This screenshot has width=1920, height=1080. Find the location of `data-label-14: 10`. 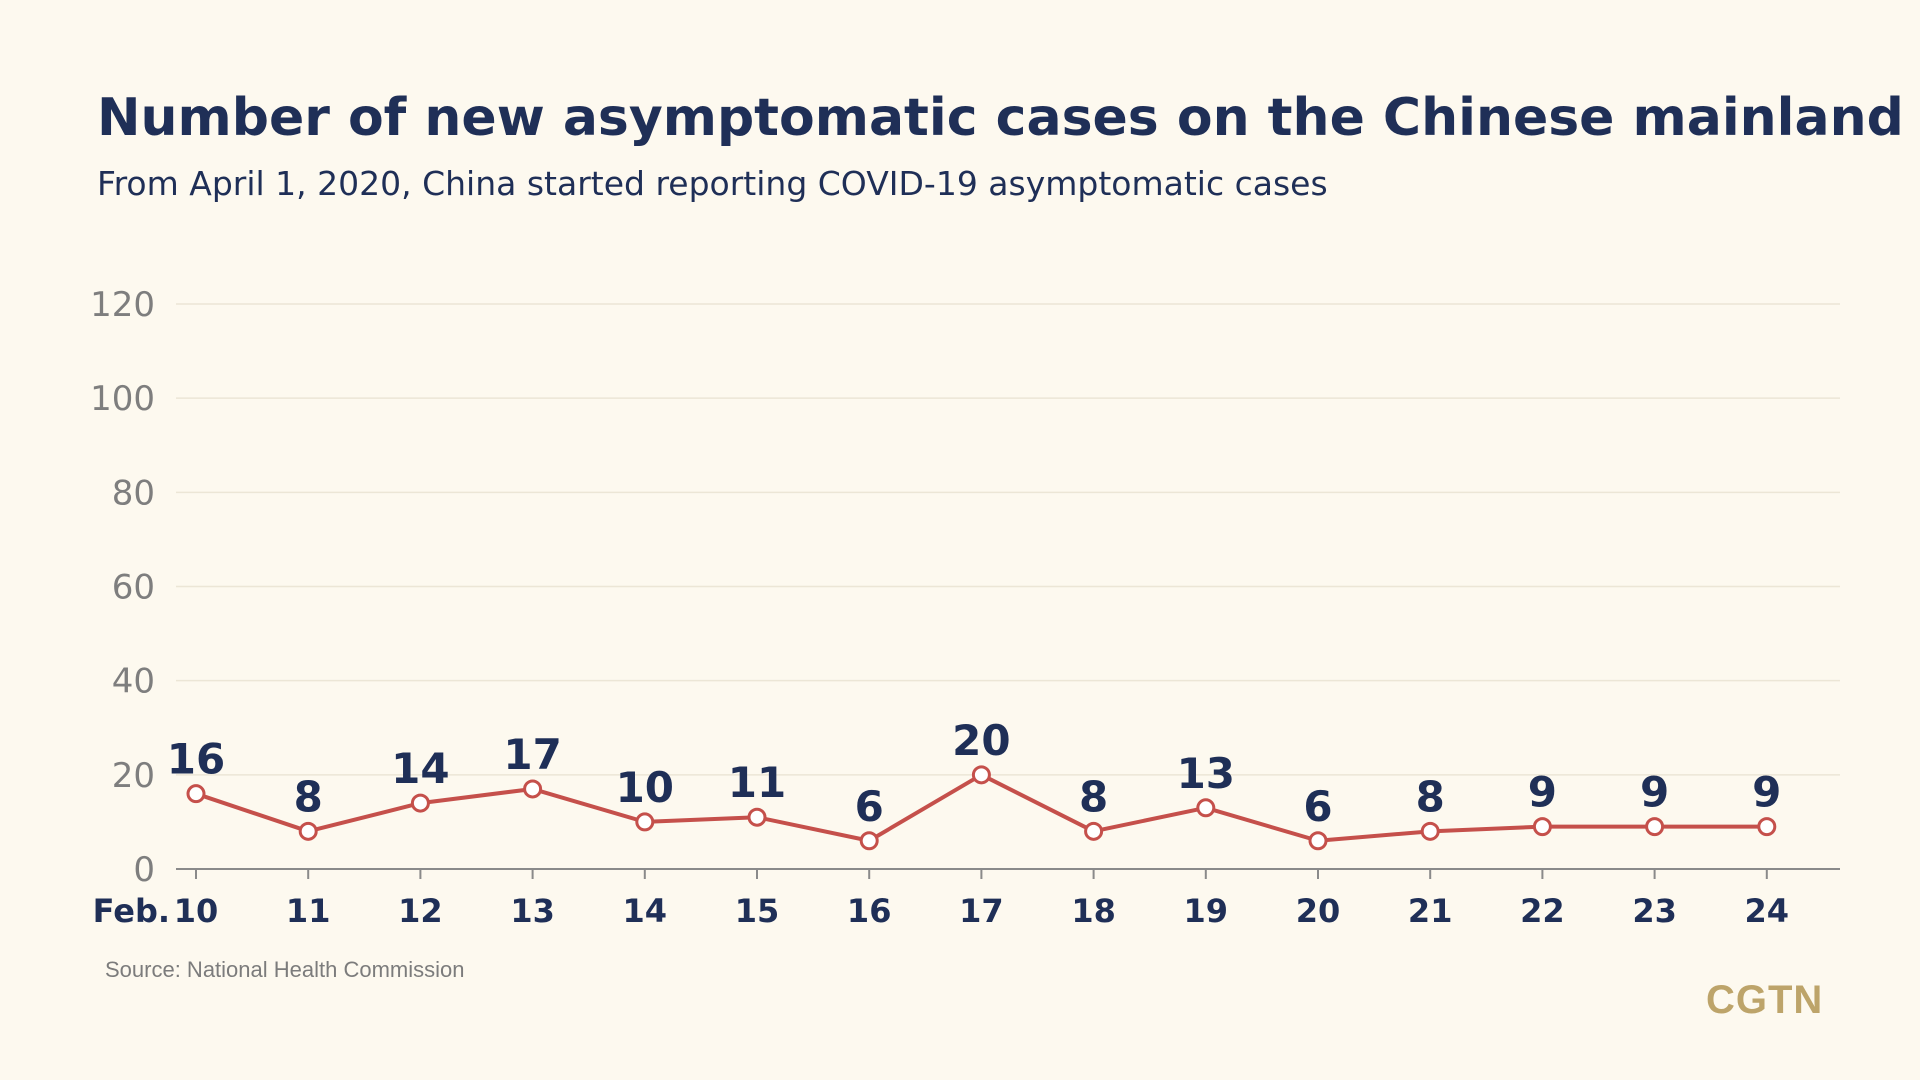

data-label-14: 10 is located at coordinates (645, 787).